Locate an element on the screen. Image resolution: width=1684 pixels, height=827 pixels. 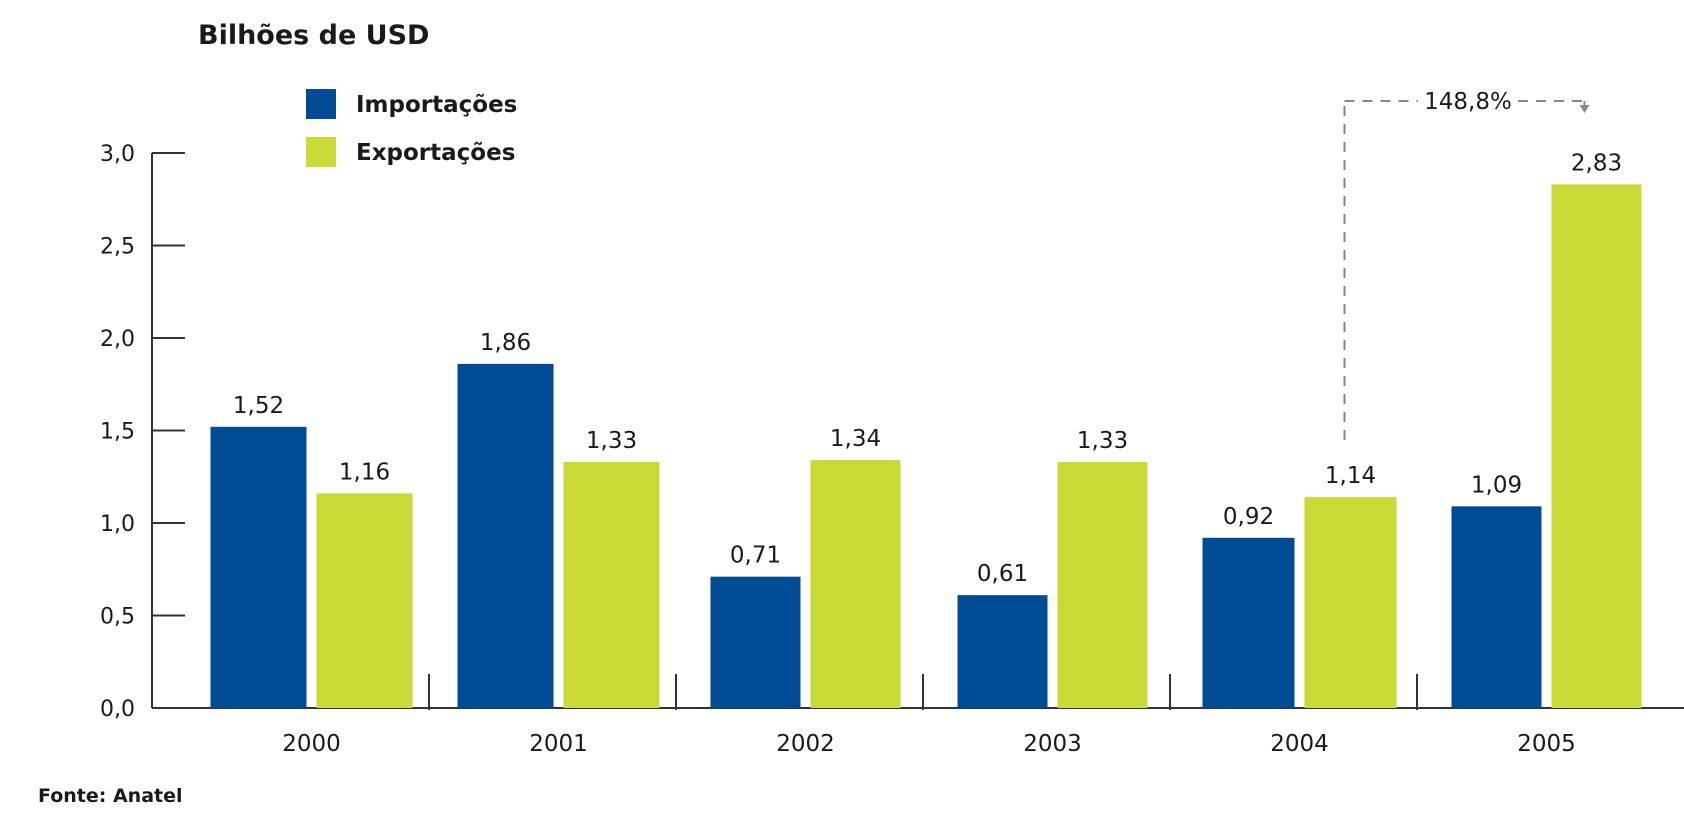
bar-importações-2000 is located at coordinates (258, 567).